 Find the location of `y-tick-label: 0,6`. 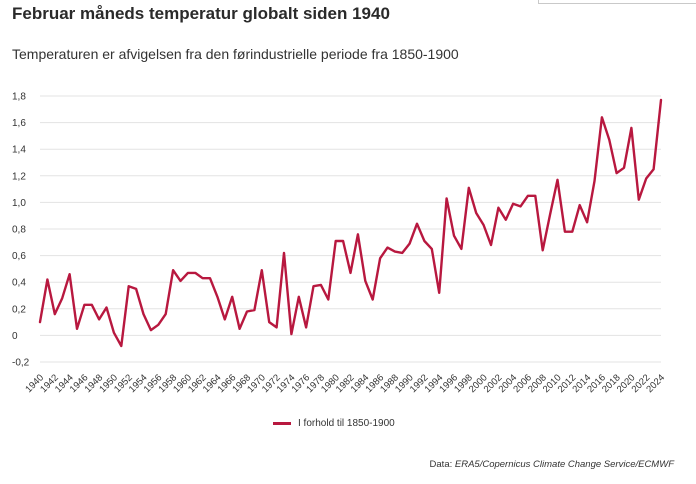

y-tick-label: 0,6 is located at coordinates (19, 256).